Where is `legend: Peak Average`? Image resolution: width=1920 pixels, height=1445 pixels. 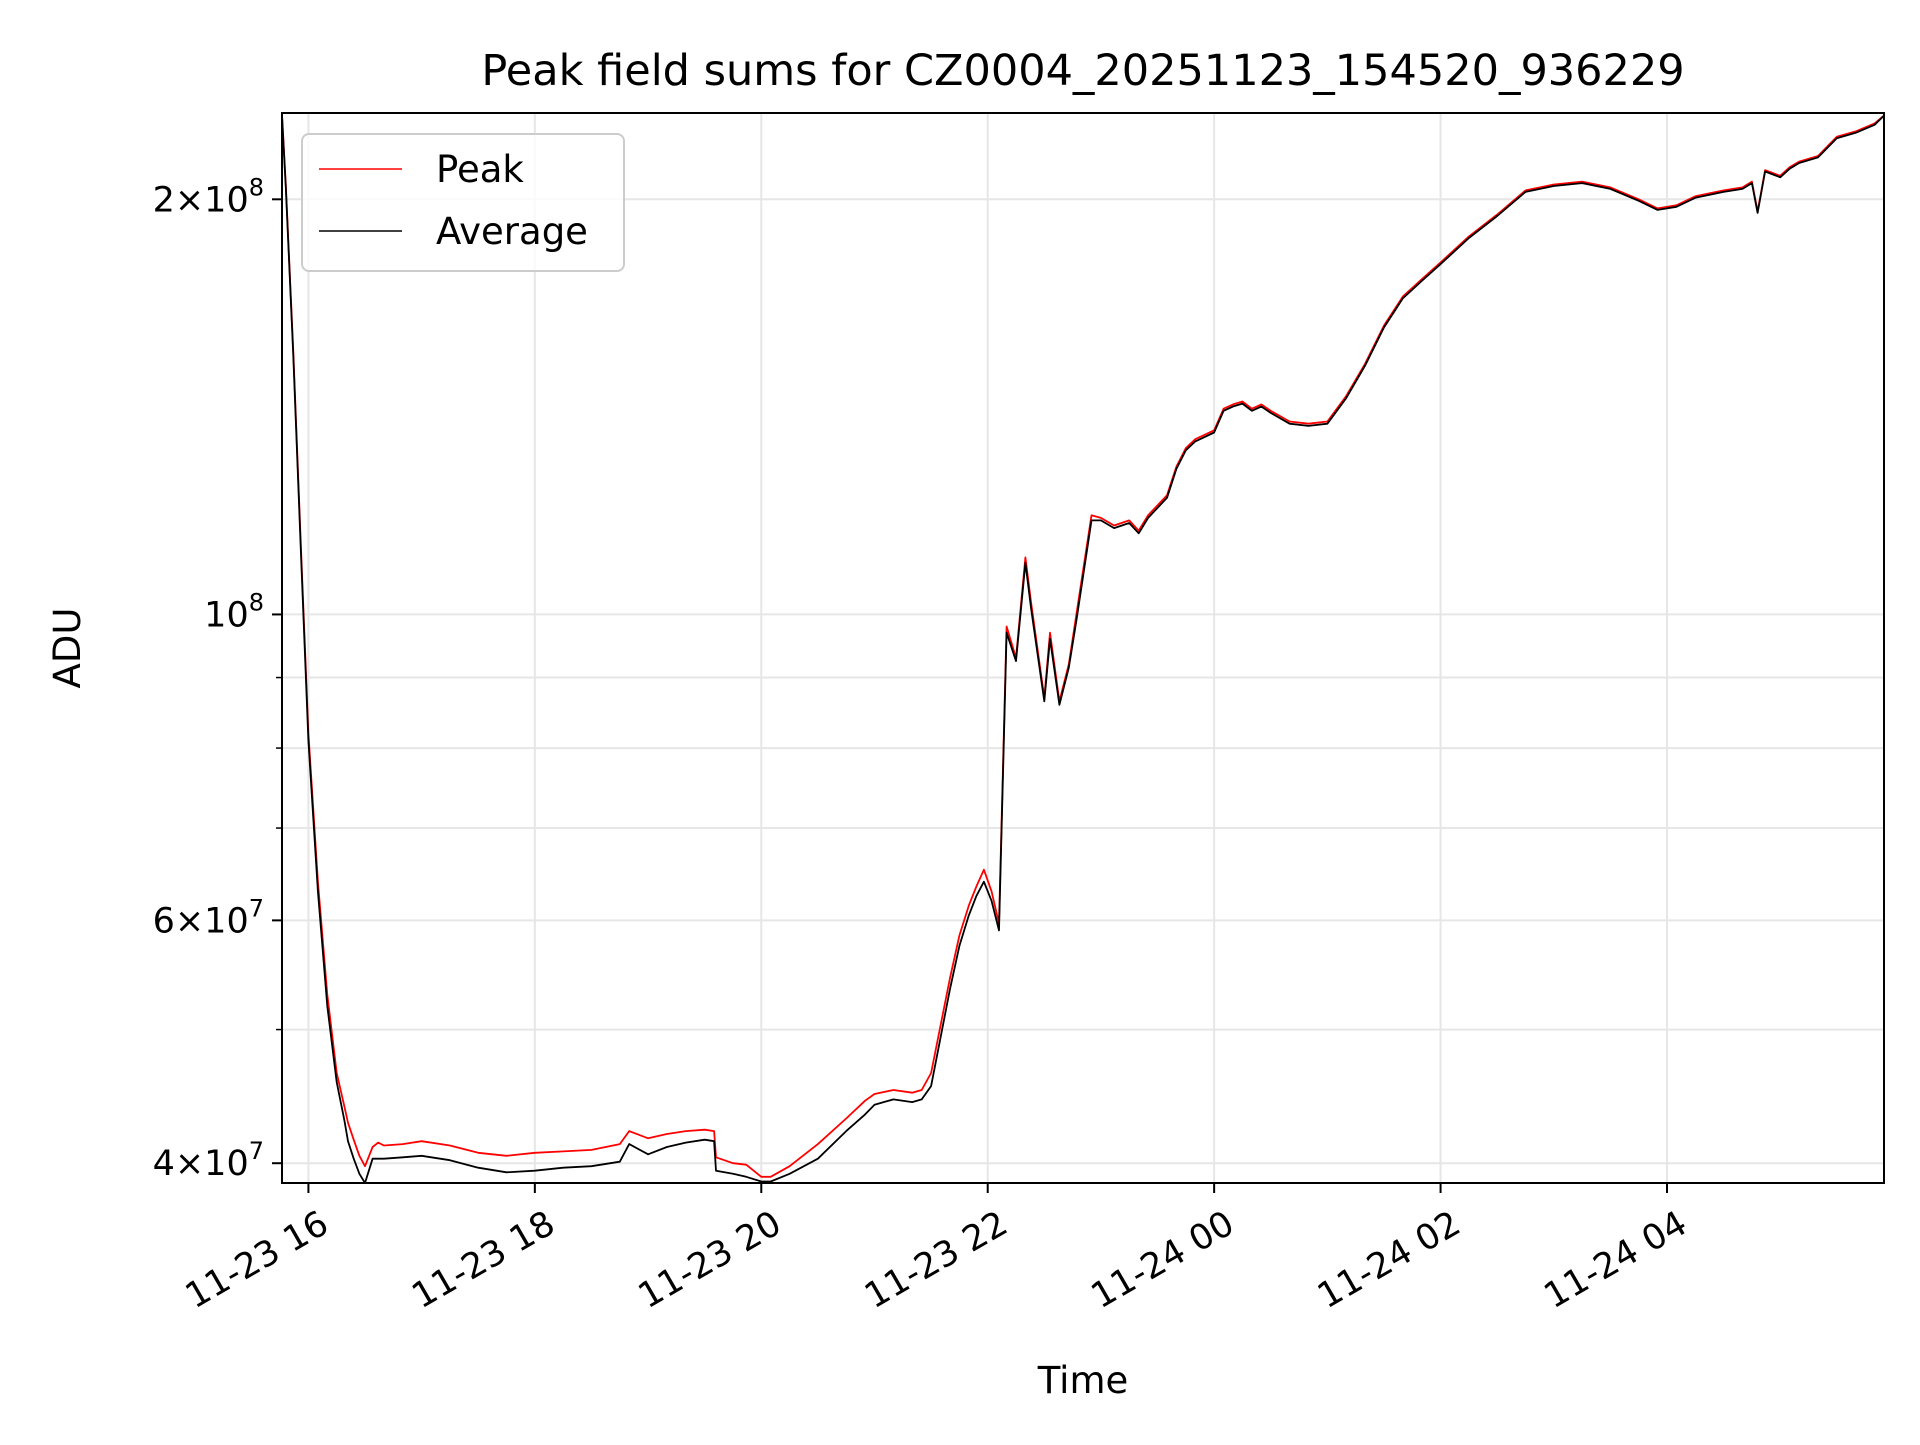 legend: Peak Average is located at coordinates (463, 202).